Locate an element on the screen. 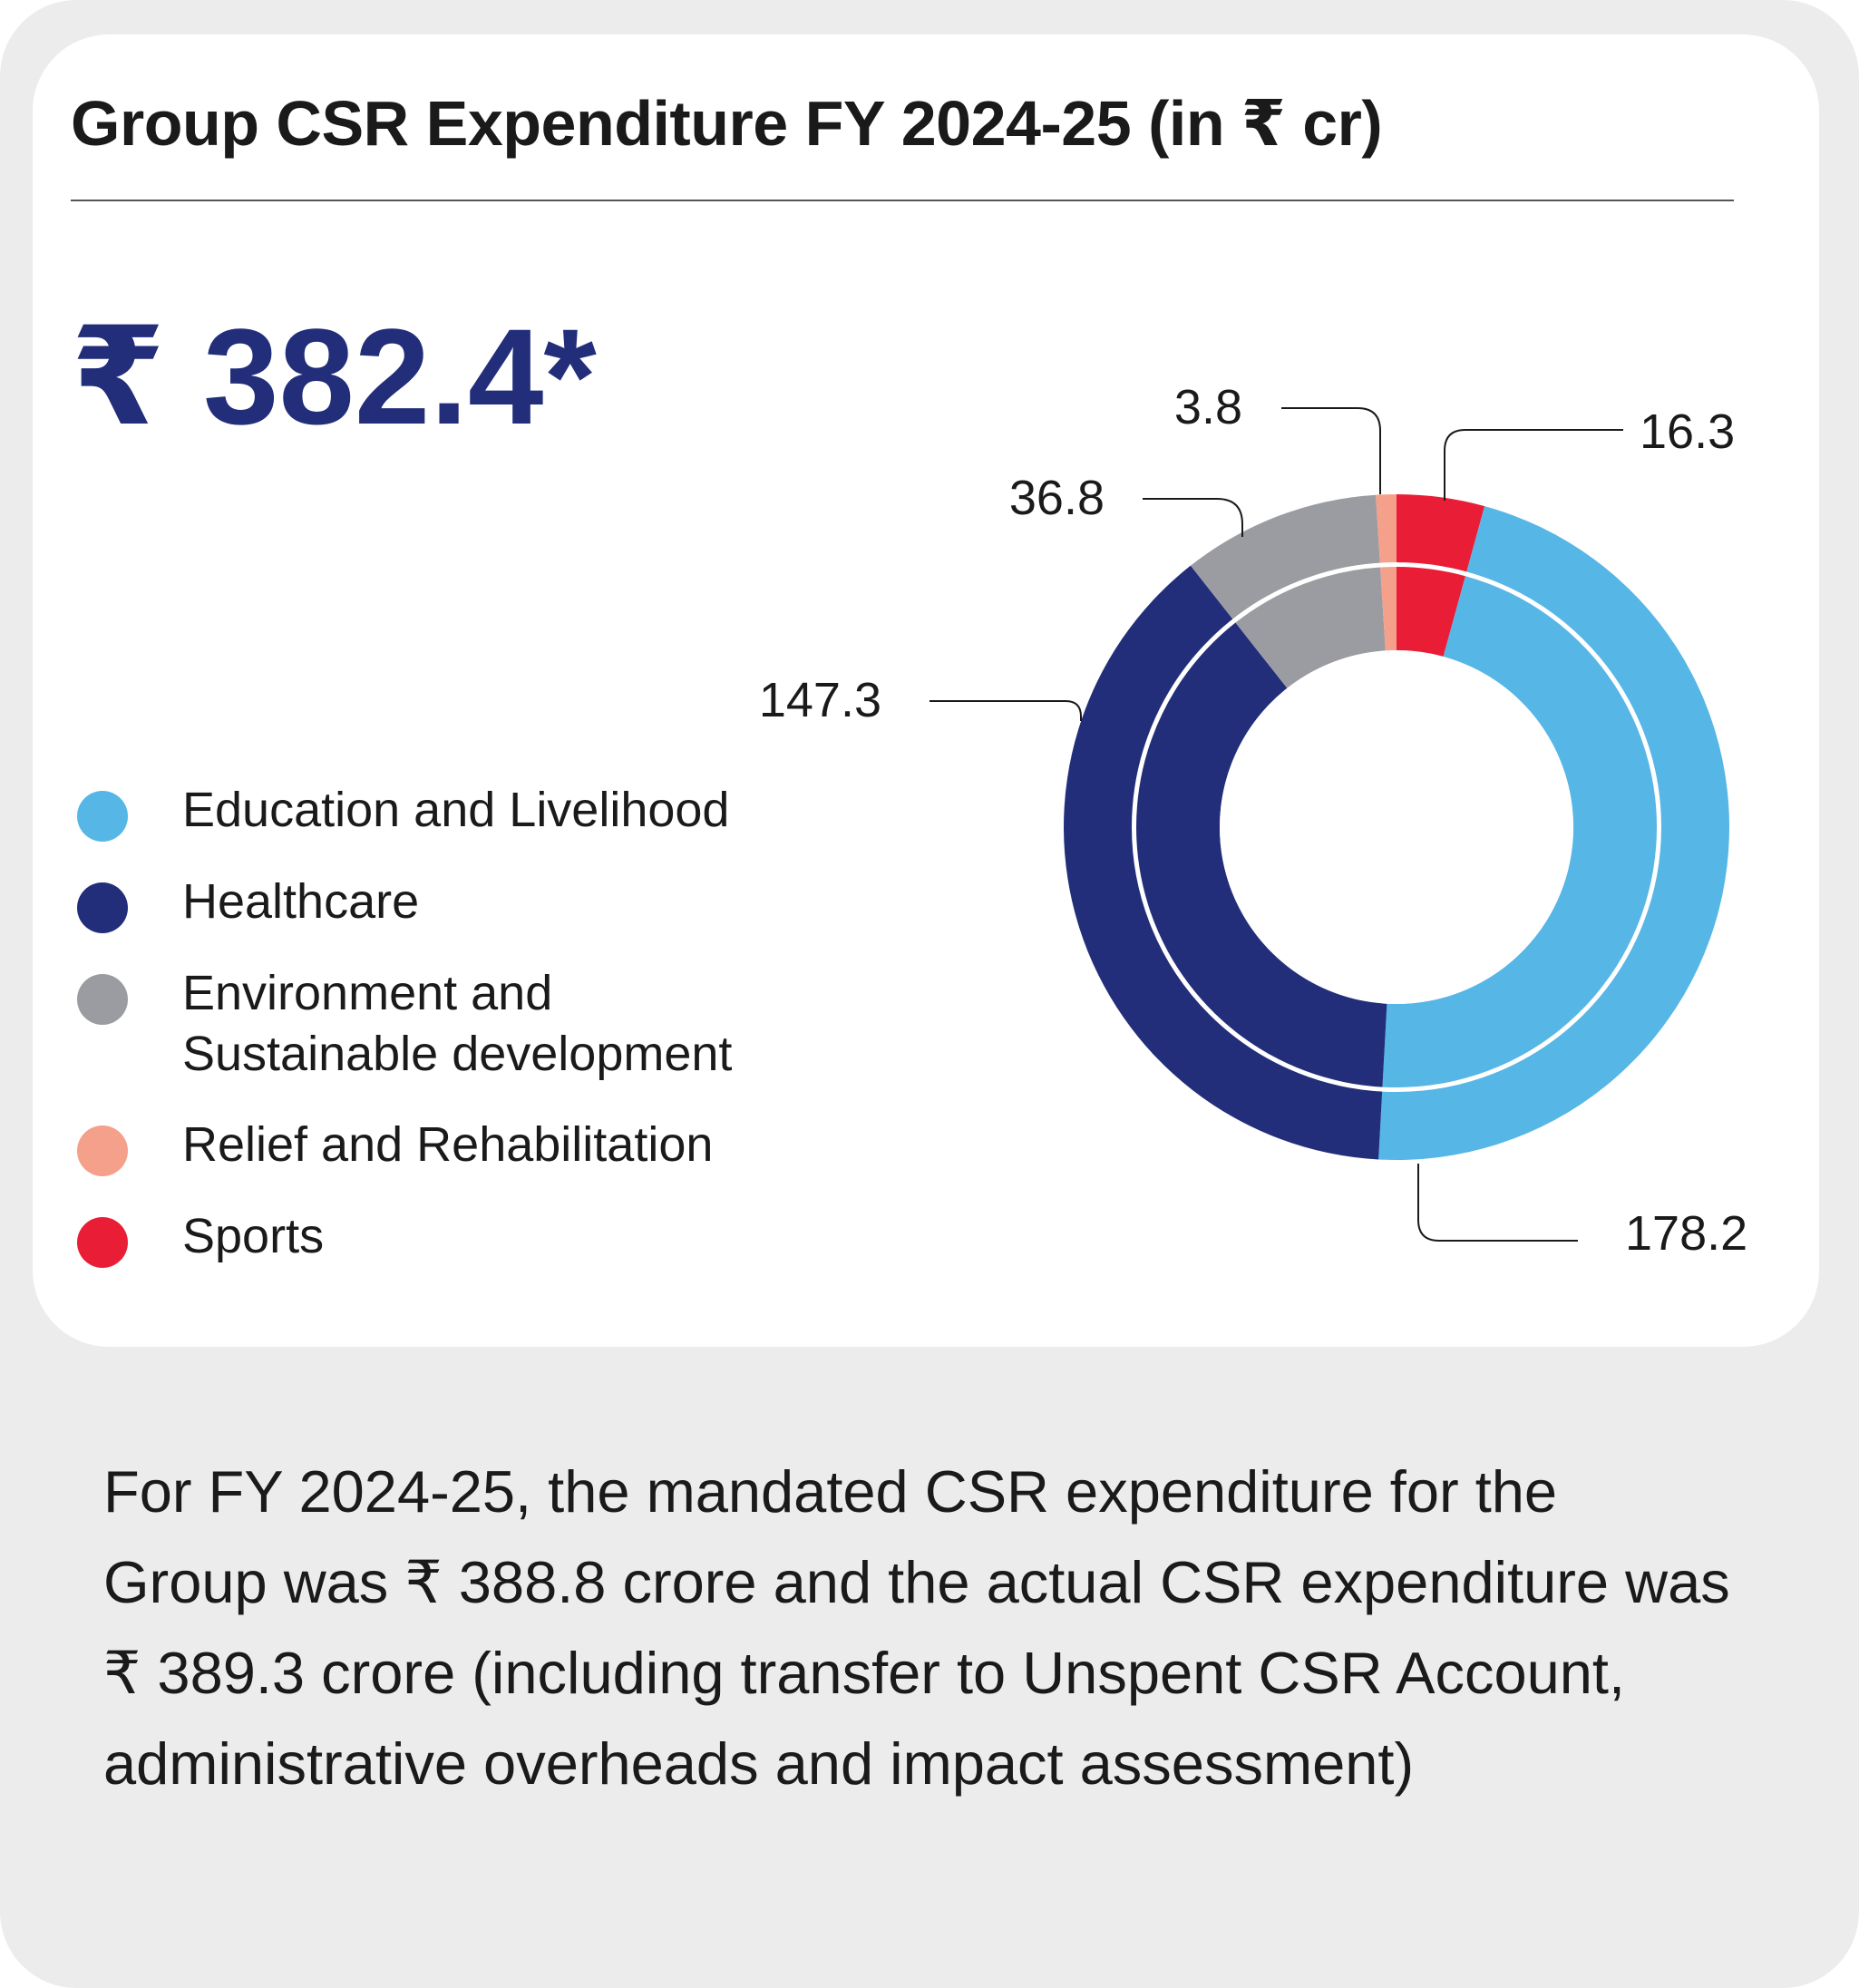  legend-item-healthcare: Healthcare is located at coordinates (467, 917).